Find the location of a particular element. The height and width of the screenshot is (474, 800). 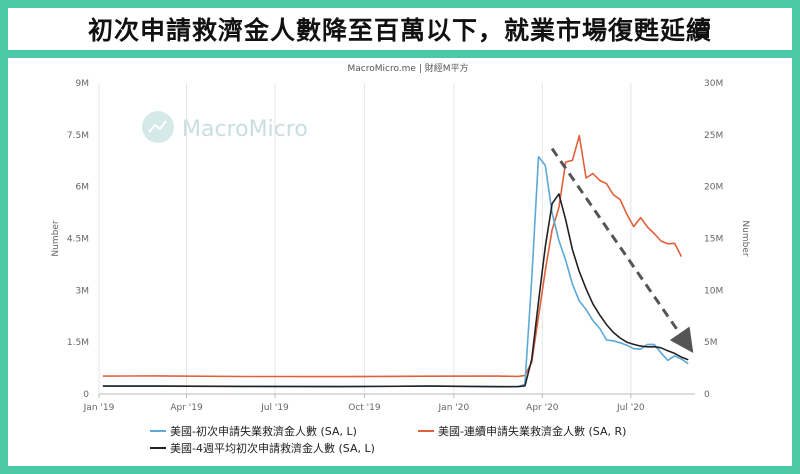

legend-label-1: 美國-連續申請失業救濟金人數 (SA, R) is located at coordinates (532, 431).